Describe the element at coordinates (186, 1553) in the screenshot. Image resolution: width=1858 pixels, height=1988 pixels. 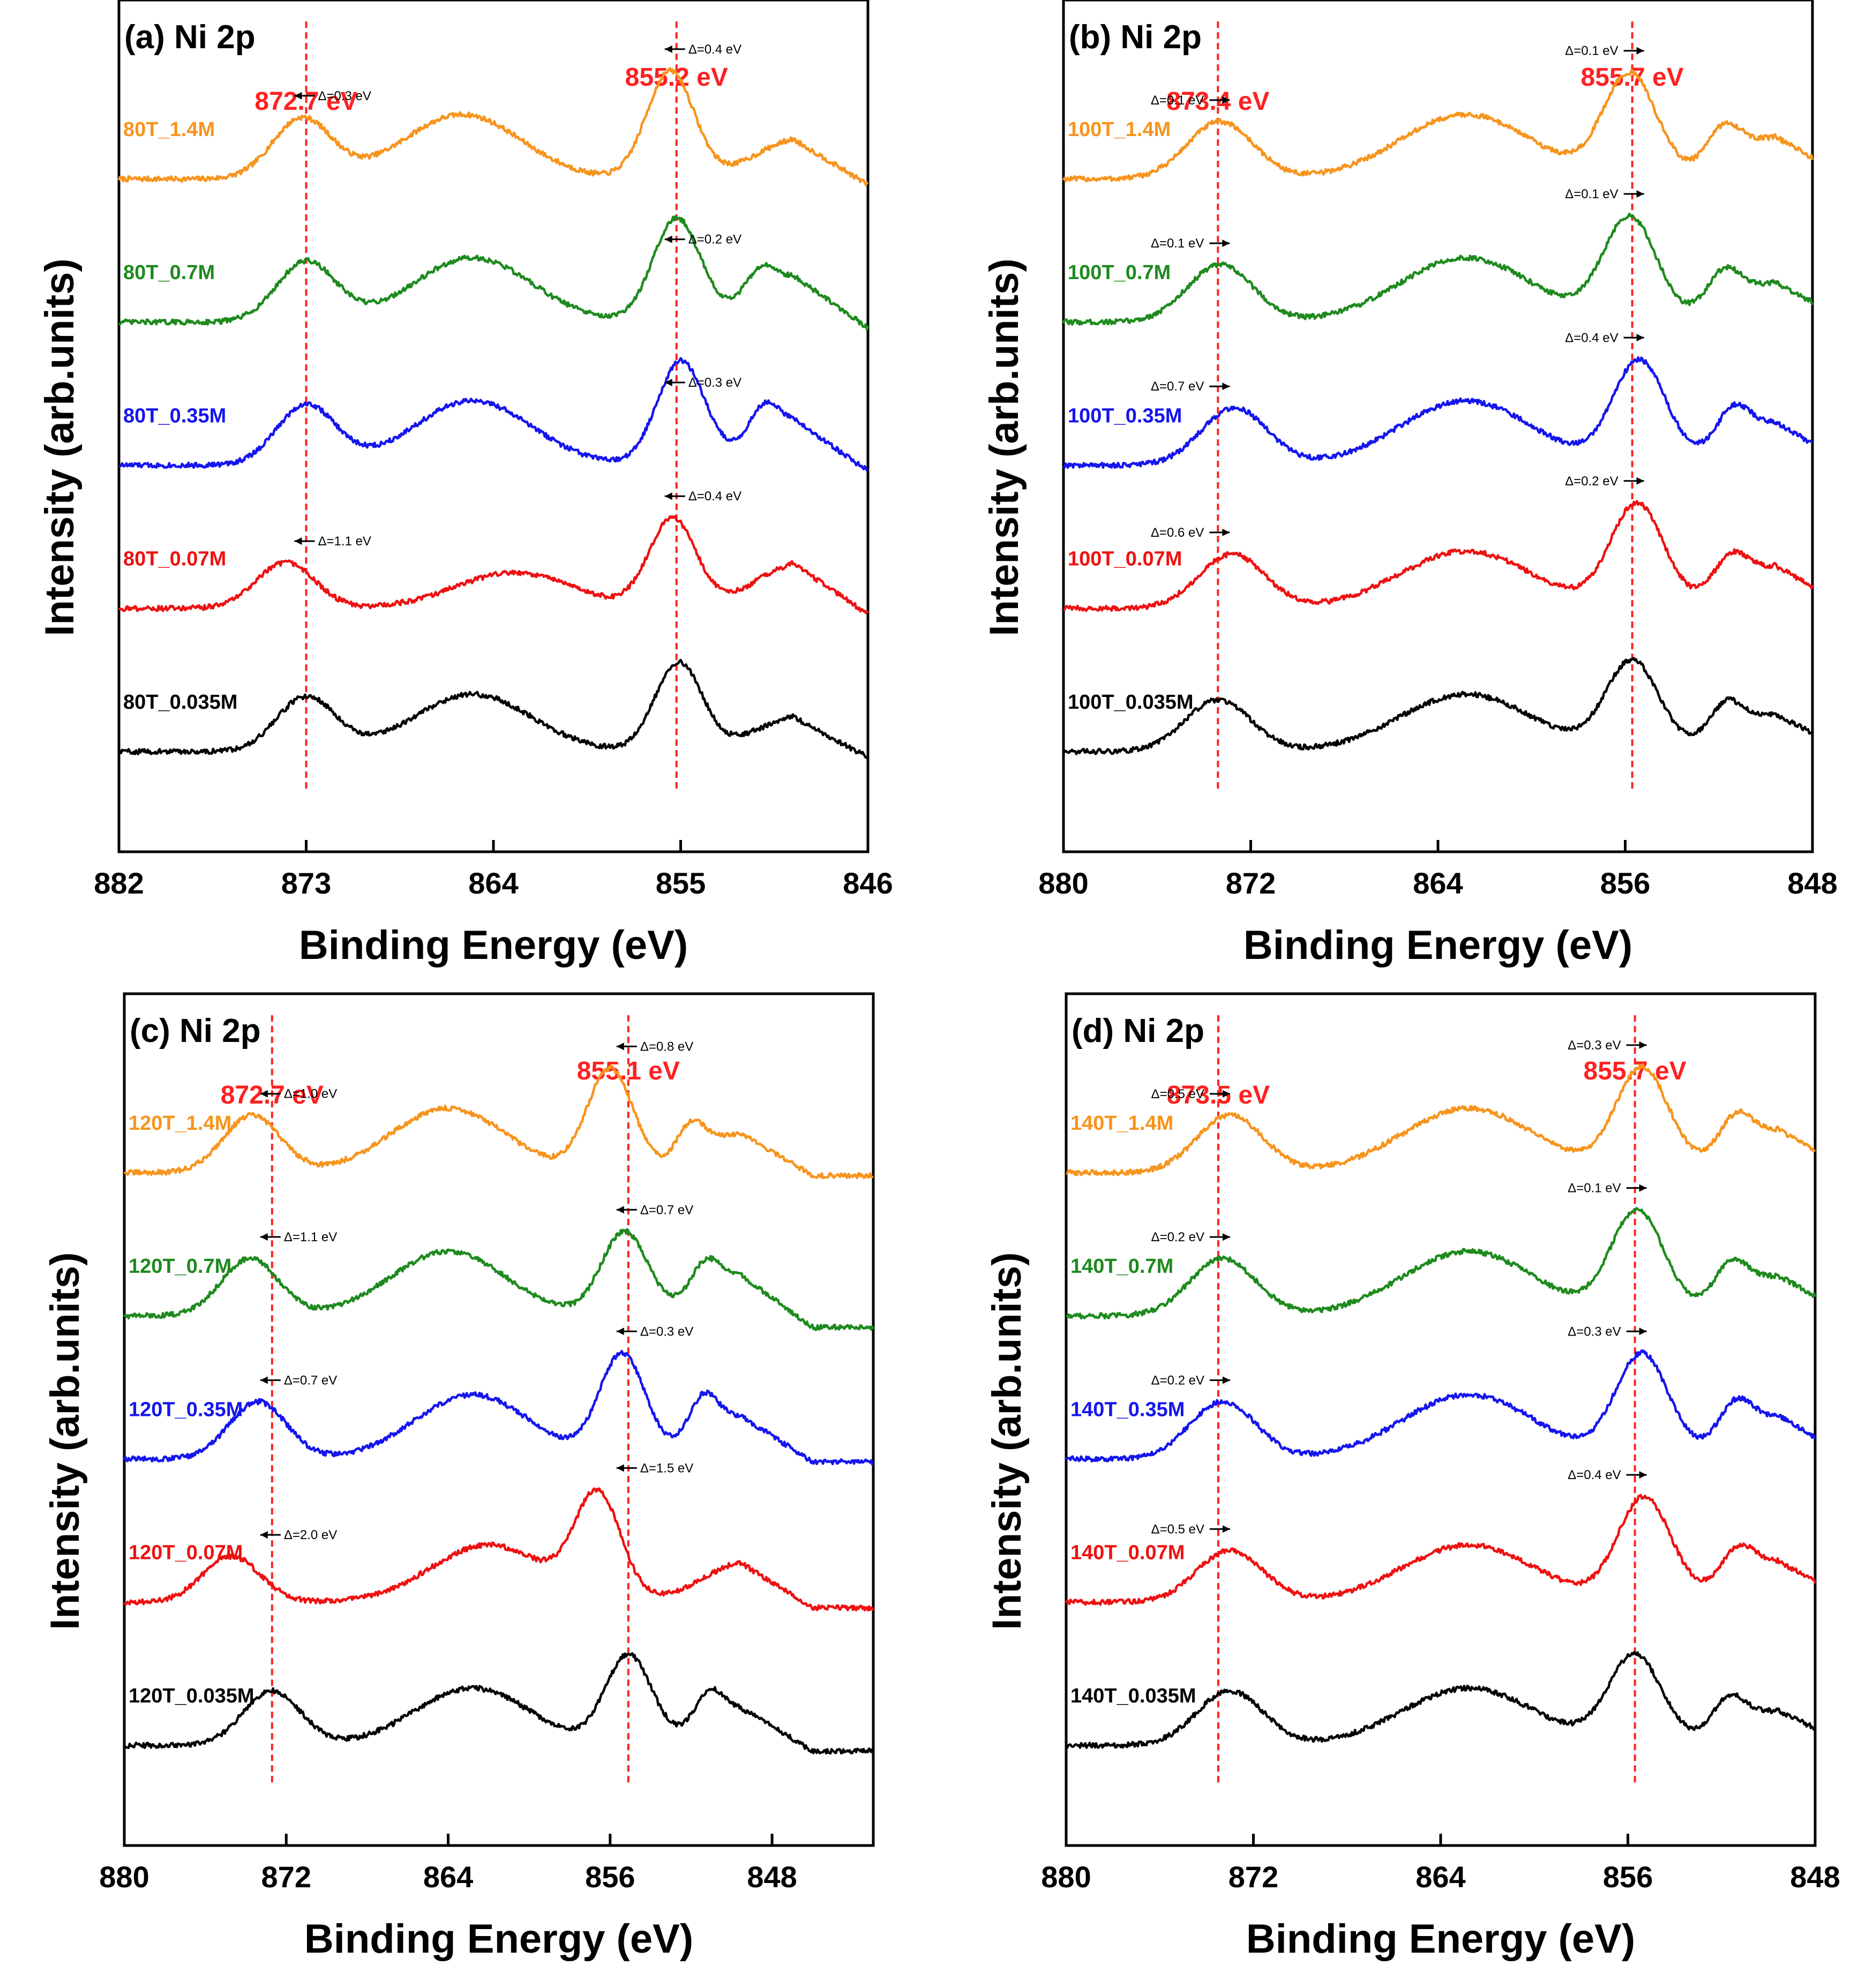
I see `series-label: 120T_0.07M` at that location.